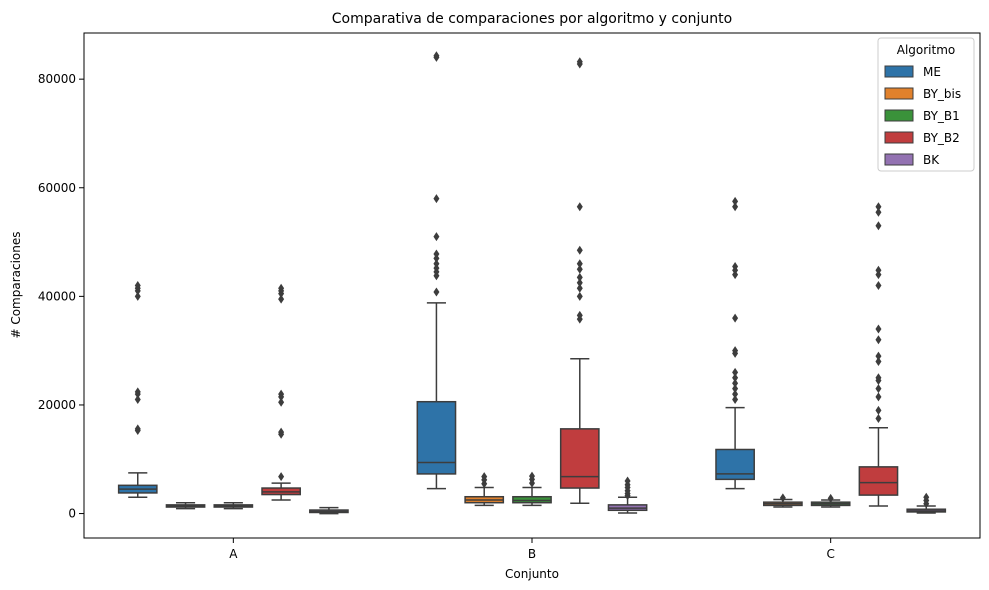  What do you see at coordinates (627, 495) in the screenshot?
I see `box-BK-B` at bounding box center [627, 495].